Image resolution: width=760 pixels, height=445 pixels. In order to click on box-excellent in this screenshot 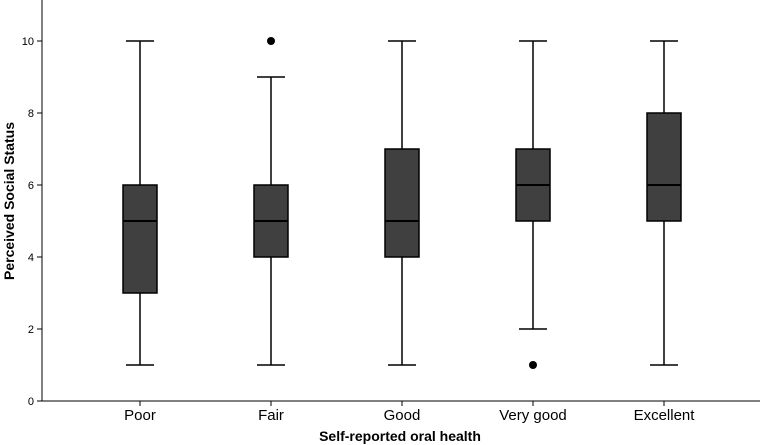, I will do `click(664, 203)`.